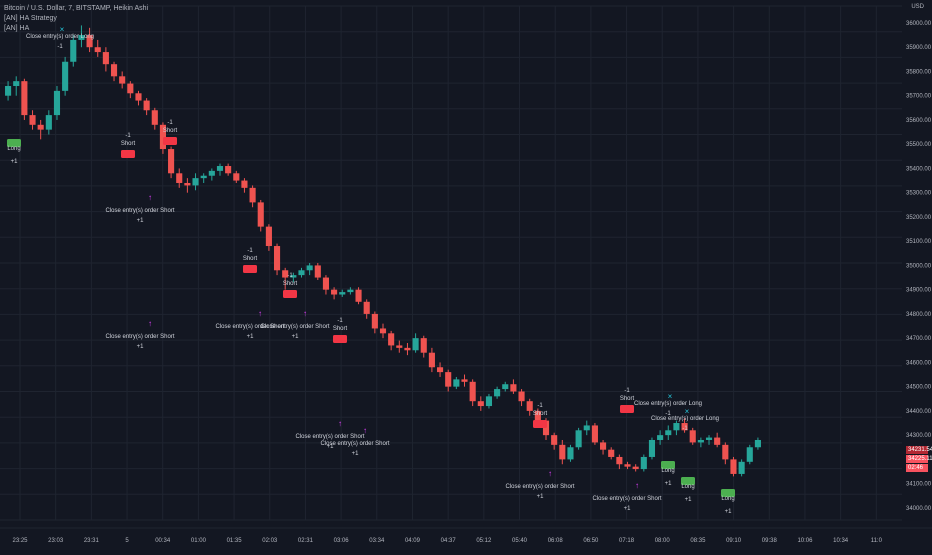  I want to click on ha-indicator-label: [AN] HA, so click(17, 28).